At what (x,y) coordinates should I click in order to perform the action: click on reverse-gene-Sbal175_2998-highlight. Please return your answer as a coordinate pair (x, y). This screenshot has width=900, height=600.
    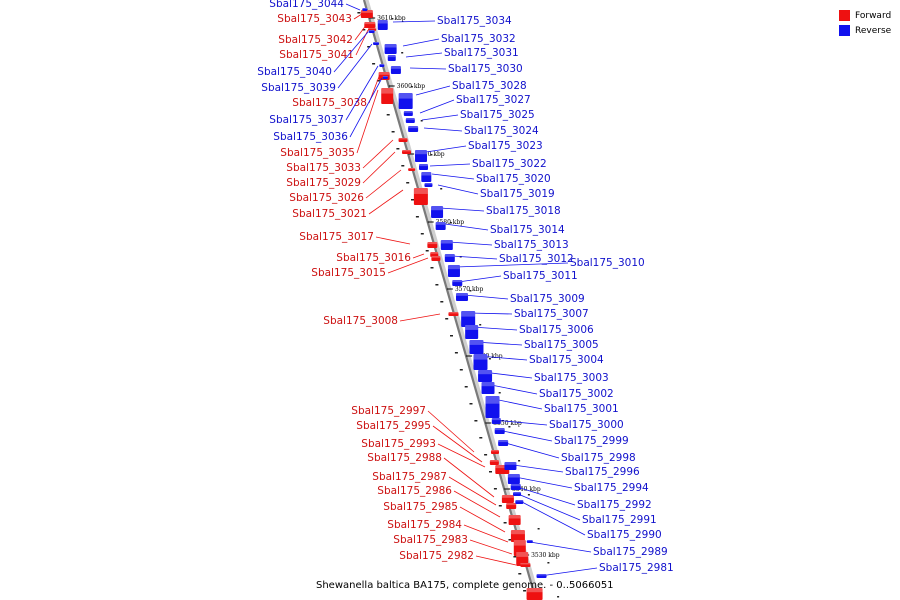
    Looking at the image, I should click on (503, 441).